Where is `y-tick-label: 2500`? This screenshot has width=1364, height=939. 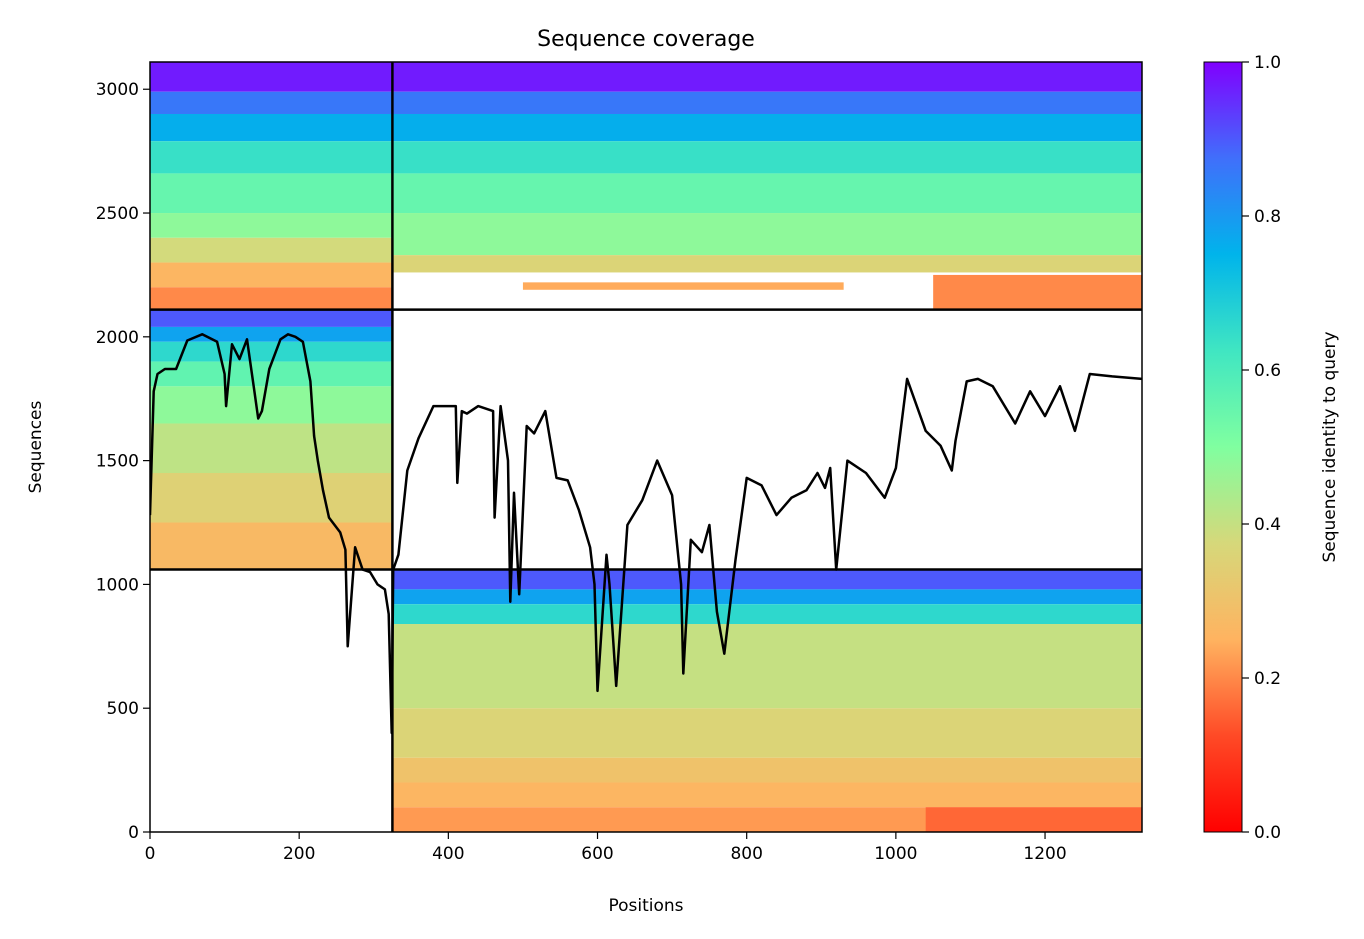 y-tick-label: 2500 is located at coordinates (117, 214).